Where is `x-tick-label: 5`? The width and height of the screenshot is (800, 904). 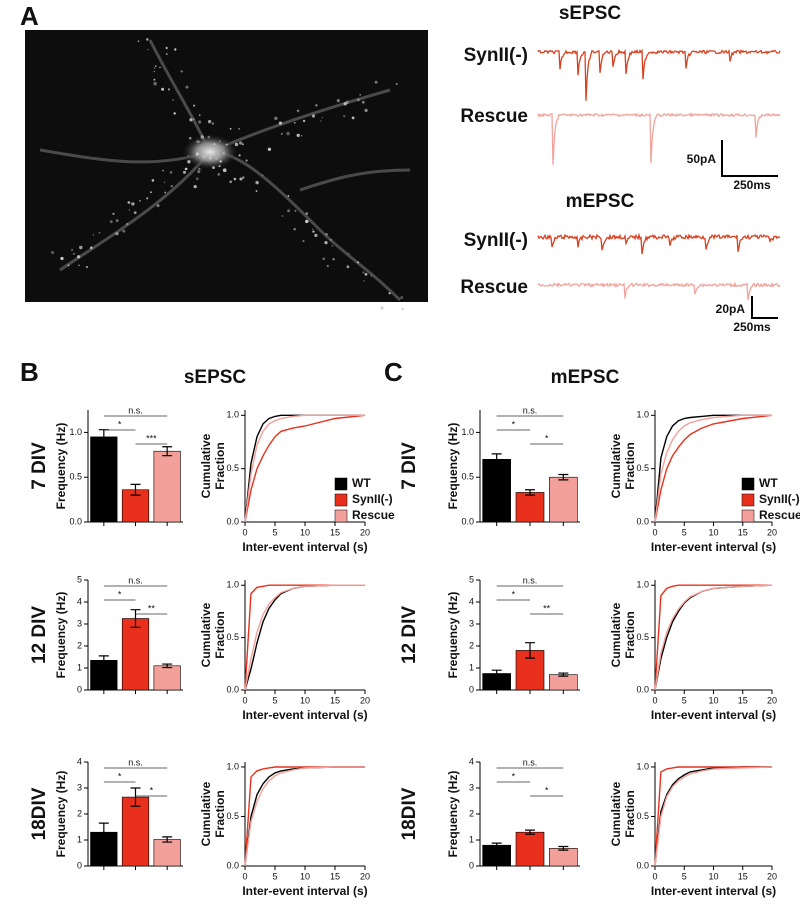 x-tick-label: 5 is located at coordinates (684, 700).